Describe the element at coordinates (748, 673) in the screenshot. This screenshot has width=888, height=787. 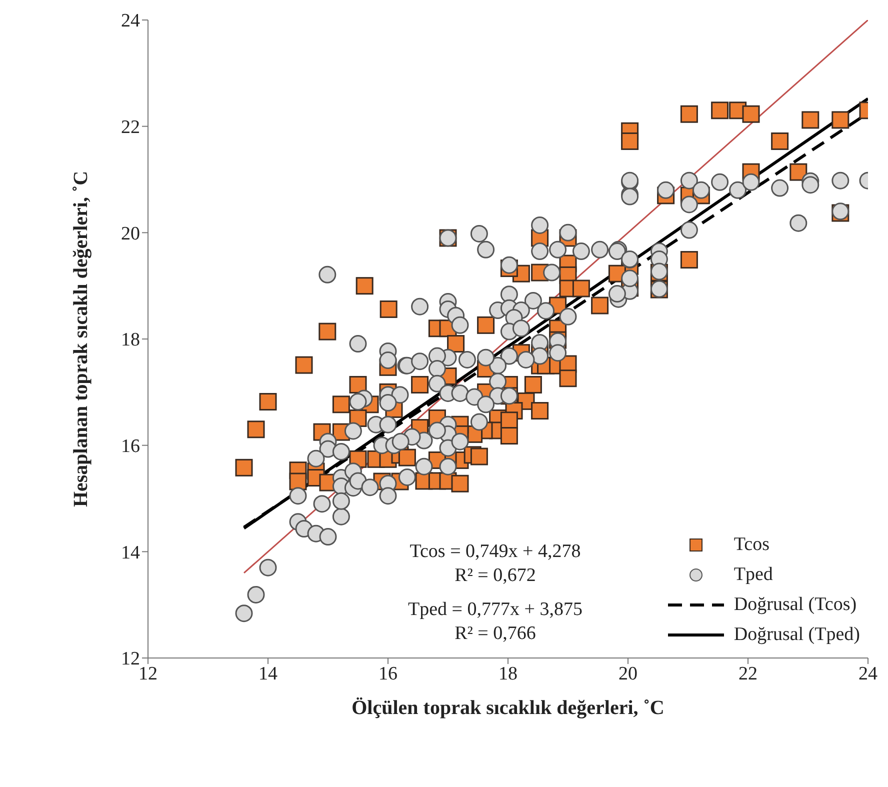
I see `x-tick-label: 22` at that location.